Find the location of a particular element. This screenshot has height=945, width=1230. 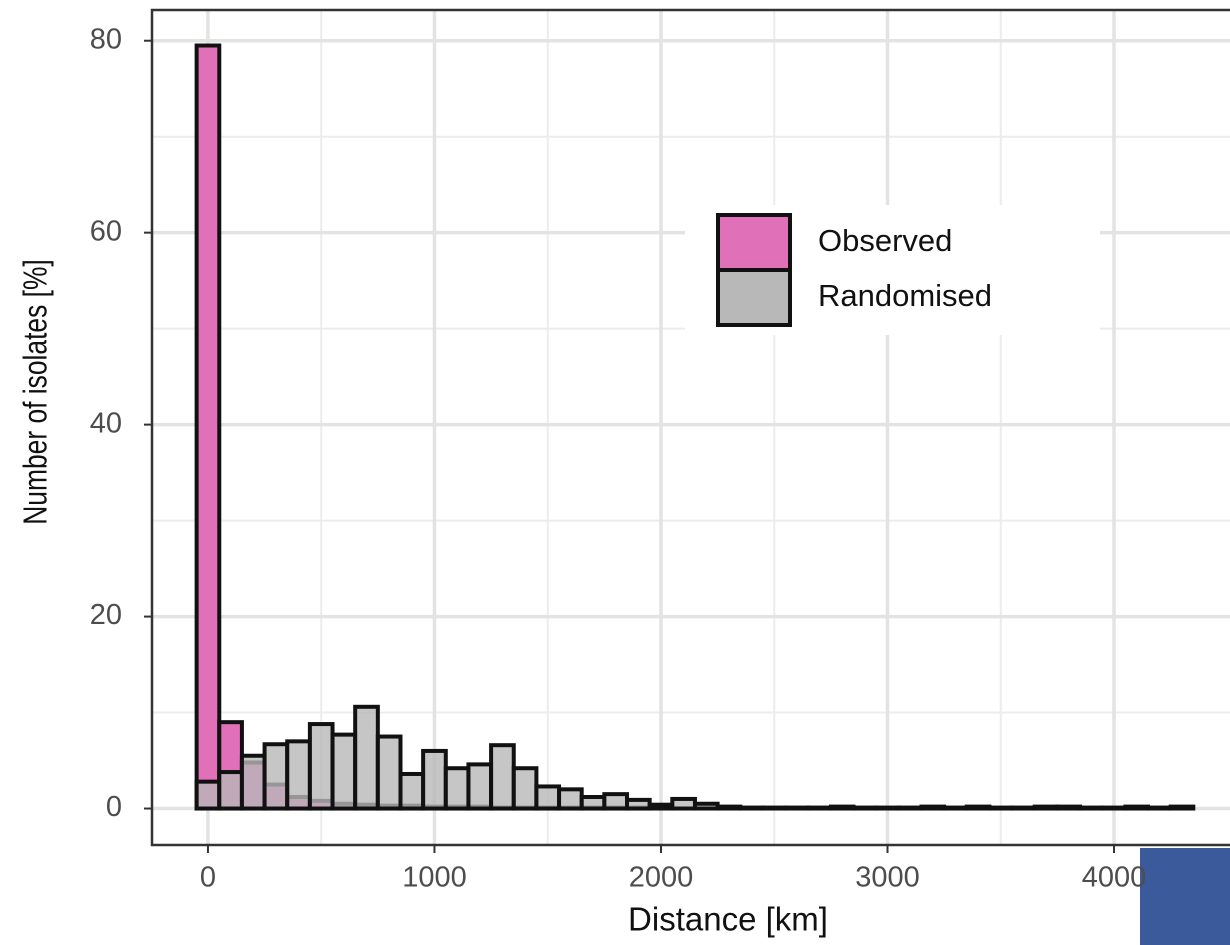

y-tick-label: 0 is located at coordinates (114, 807).